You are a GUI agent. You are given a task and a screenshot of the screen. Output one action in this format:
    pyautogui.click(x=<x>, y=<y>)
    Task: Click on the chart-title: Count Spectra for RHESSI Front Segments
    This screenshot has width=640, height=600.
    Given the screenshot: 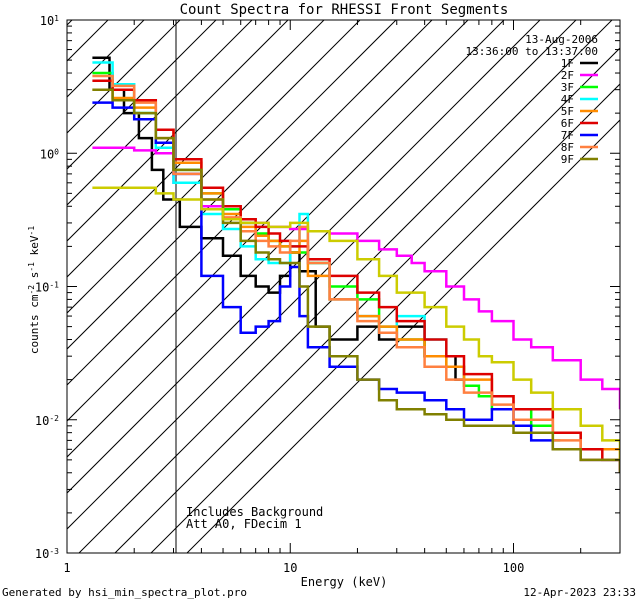 What is the action you would take?
    pyautogui.click(x=344, y=10)
    